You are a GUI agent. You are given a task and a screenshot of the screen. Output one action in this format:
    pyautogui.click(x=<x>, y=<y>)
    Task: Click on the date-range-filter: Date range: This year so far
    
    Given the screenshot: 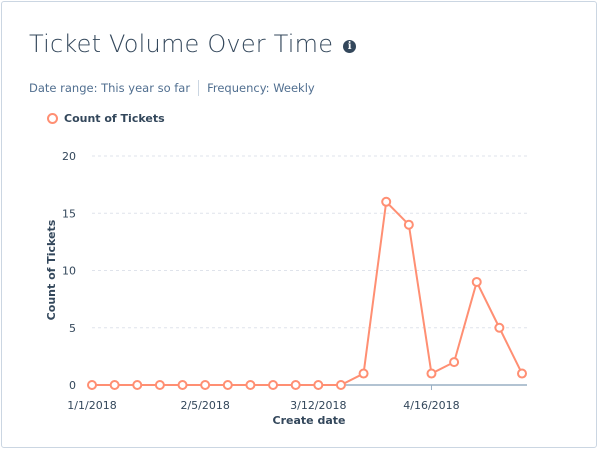 What is the action you would take?
    pyautogui.click(x=110, y=88)
    